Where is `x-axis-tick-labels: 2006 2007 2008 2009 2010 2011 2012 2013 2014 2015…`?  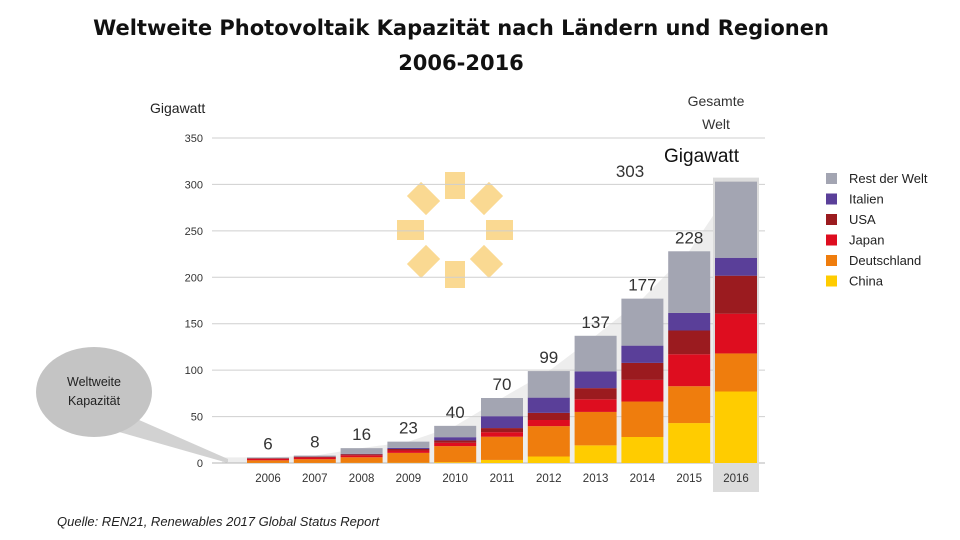 x-axis-tick-labels: 2006 2007 2008 2009 2010 2011 2012 2013 2014 2015… is located at coordinates (502, 479).